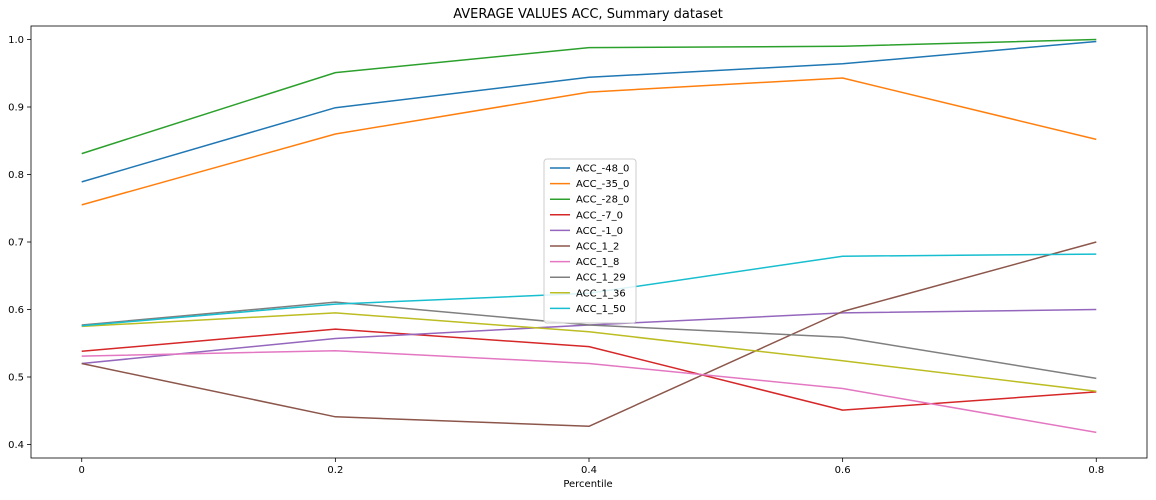 This screenshot has width=1156, height=500. Describe the element at coordinates (602, 169) in the screenshot. I see `legend-label: ACC_-48_0` at that location.